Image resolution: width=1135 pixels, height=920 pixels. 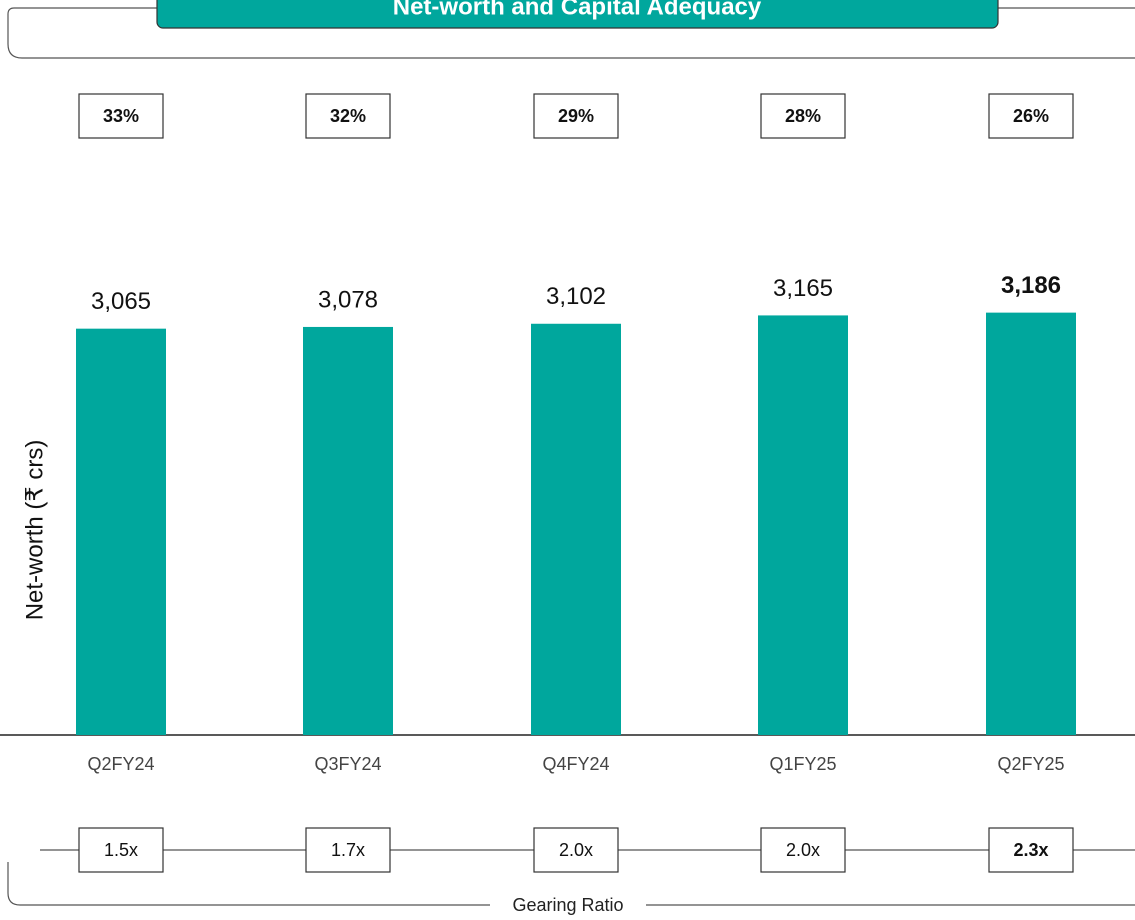 I want to click on gearing-value-label: 2.3x, so click(x=1030, y=850).